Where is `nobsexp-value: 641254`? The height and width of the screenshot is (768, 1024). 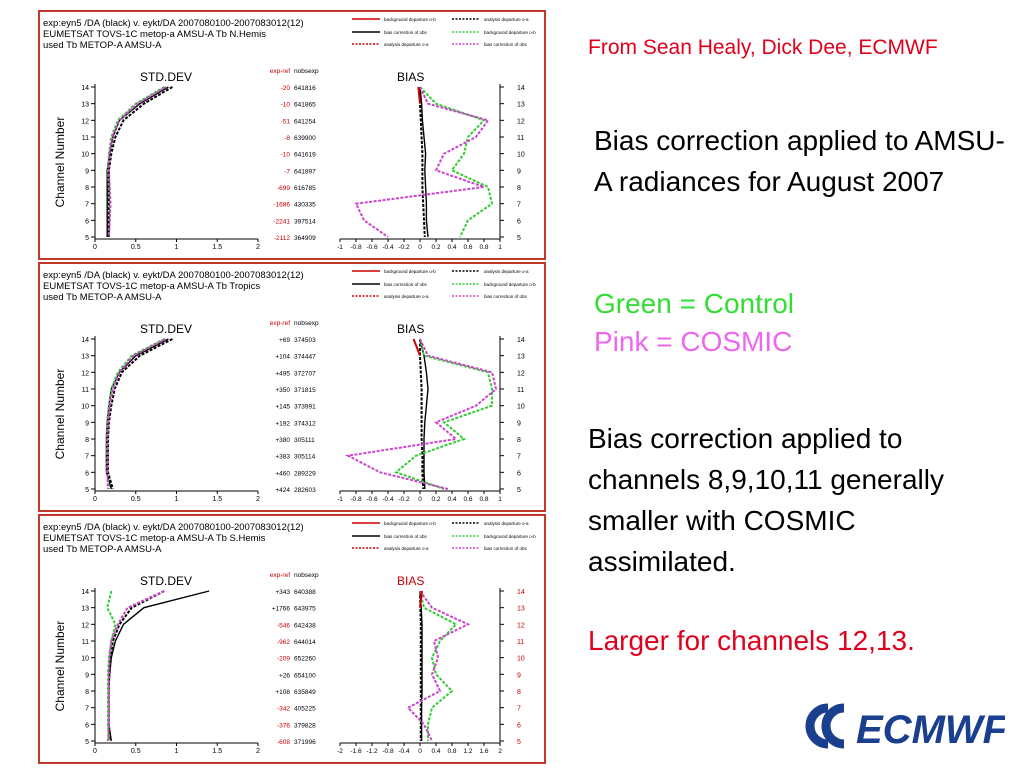
nobsexp-value: 641254 is located at coordinates (305, 121).